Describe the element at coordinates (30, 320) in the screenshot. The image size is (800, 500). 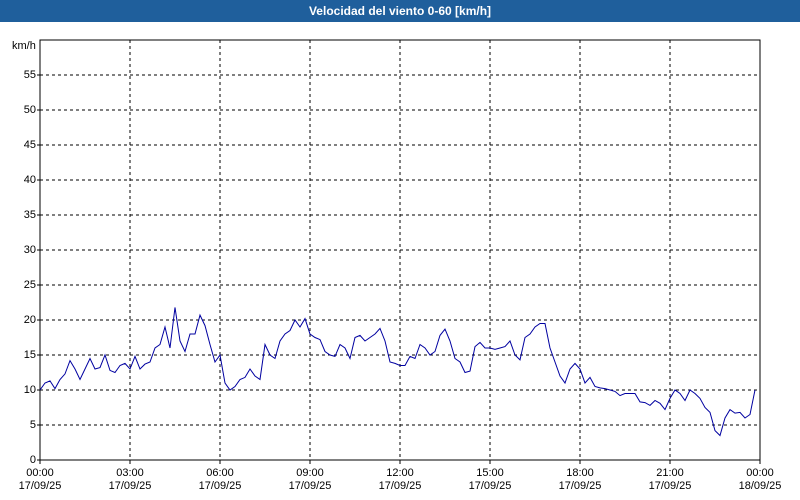
I see `y-tick-label: 20` at that location.